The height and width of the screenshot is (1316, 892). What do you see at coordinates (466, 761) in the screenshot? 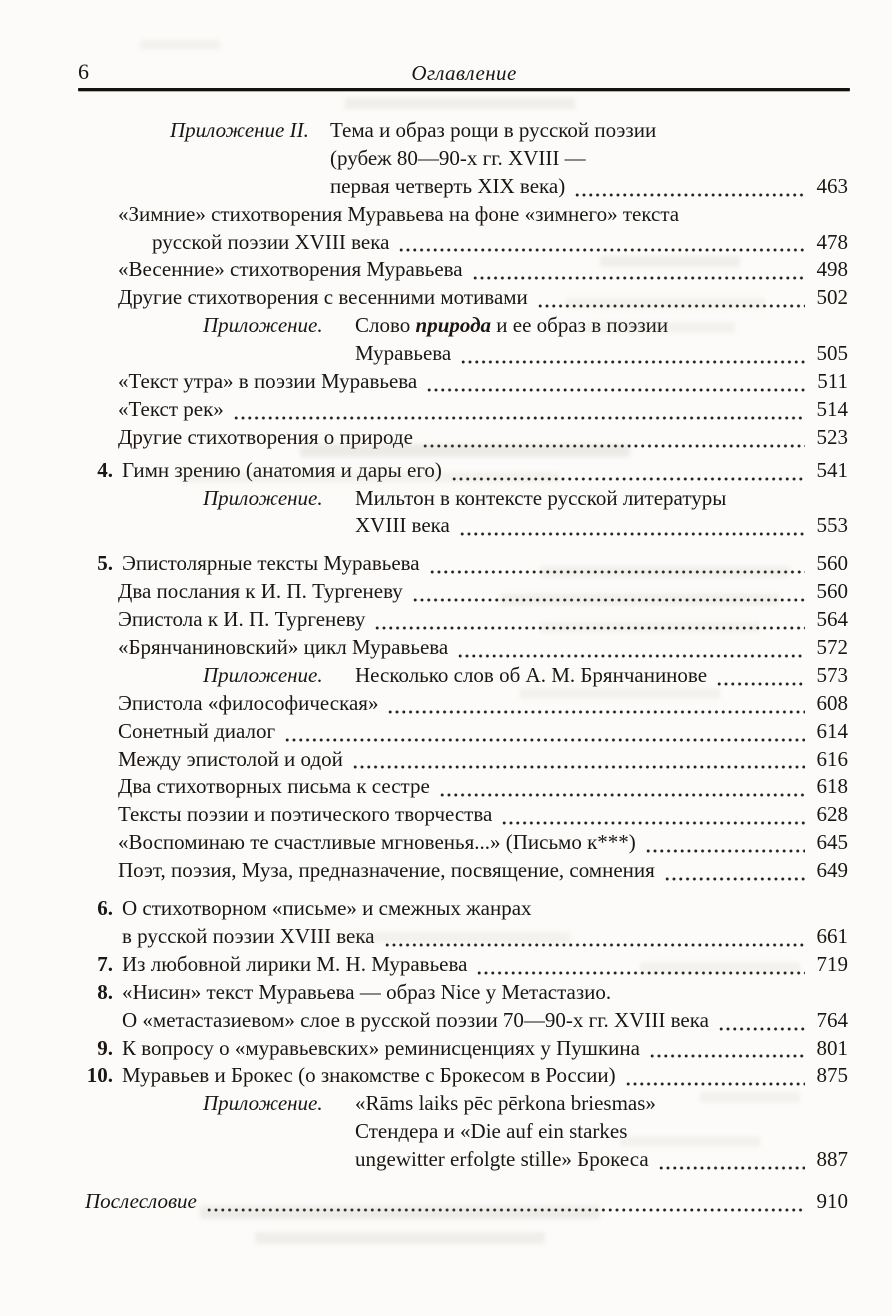
I see `toc-row: Между эпистолой и одой 616` at bounding box center [466, 761].